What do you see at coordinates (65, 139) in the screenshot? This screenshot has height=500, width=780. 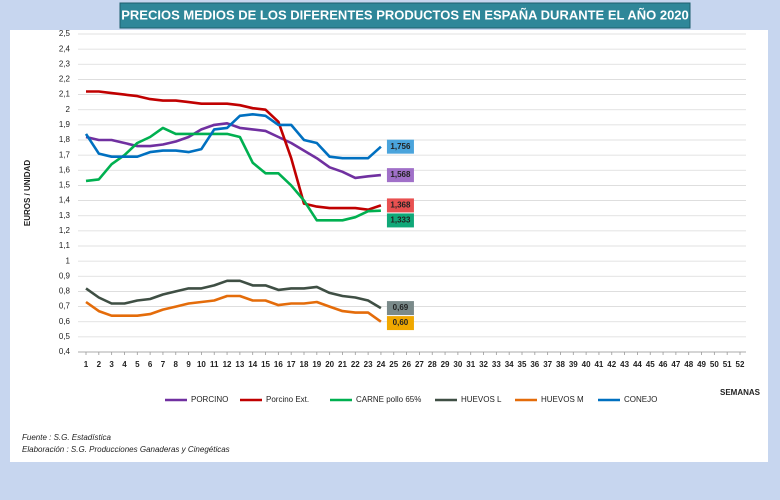 I see `y-tick-label: 1,8` at bounding box center [65, 139].